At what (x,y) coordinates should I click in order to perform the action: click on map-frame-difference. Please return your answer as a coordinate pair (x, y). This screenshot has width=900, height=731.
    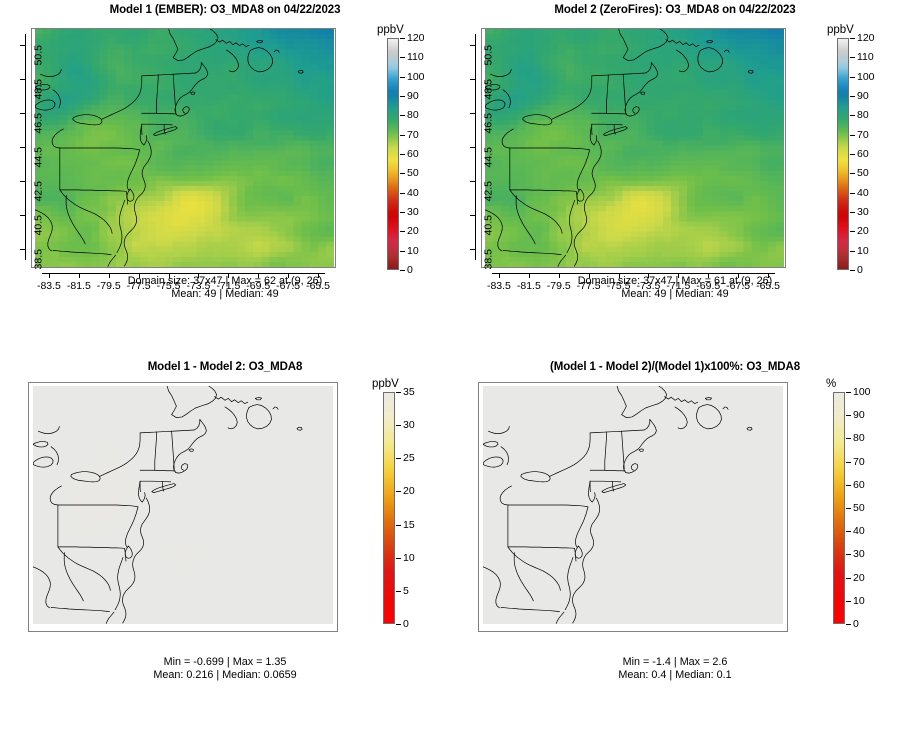
    Looking at the image, I should click on (183, 507).